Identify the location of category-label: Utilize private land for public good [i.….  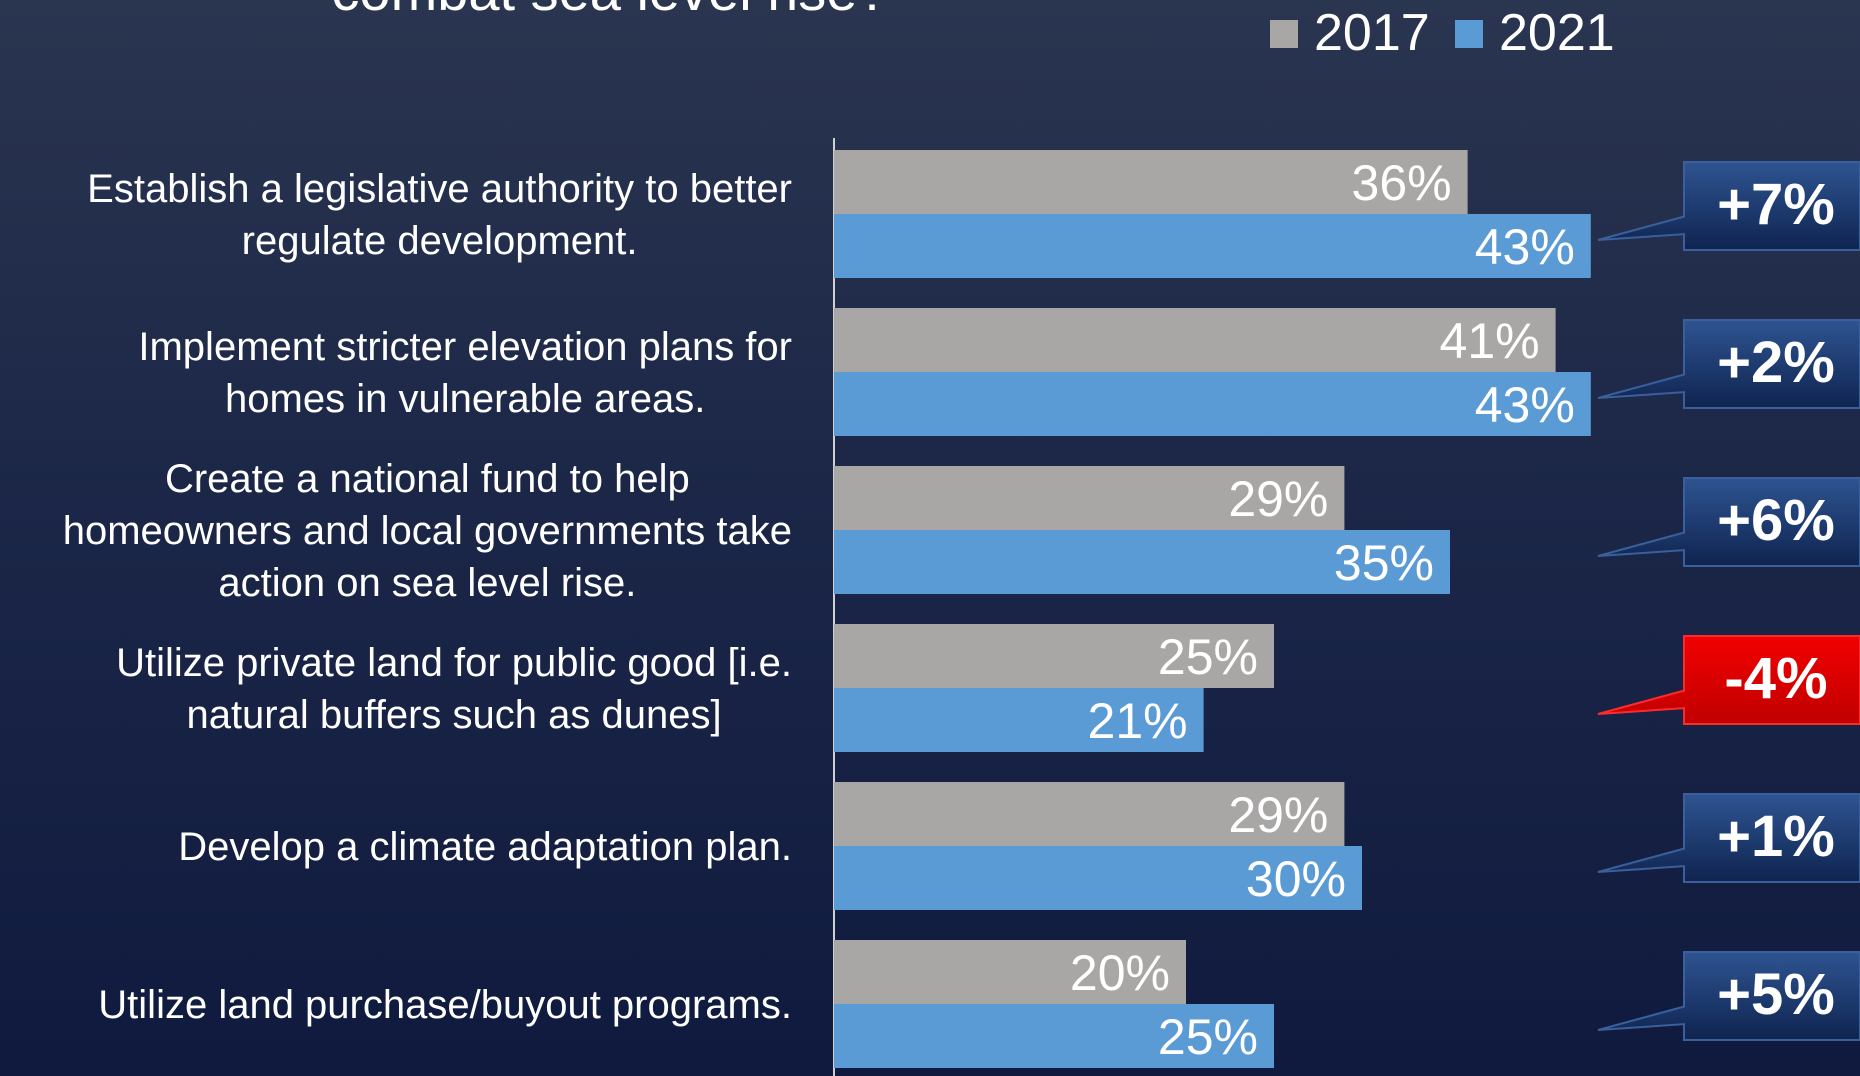
(454, 663).